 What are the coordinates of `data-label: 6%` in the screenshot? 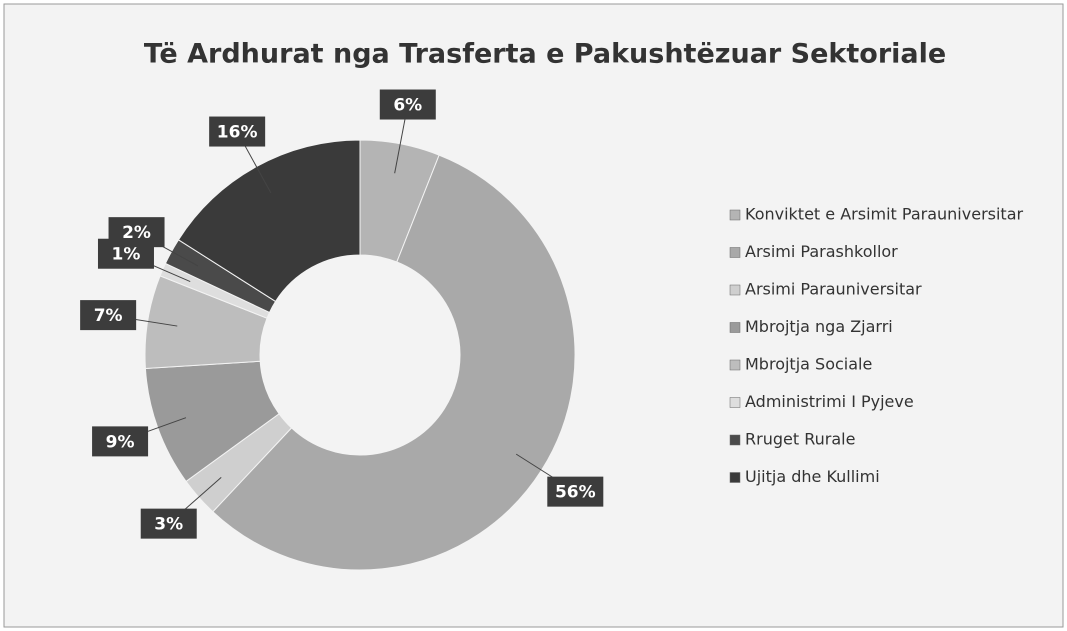 It's located at (407, 106).